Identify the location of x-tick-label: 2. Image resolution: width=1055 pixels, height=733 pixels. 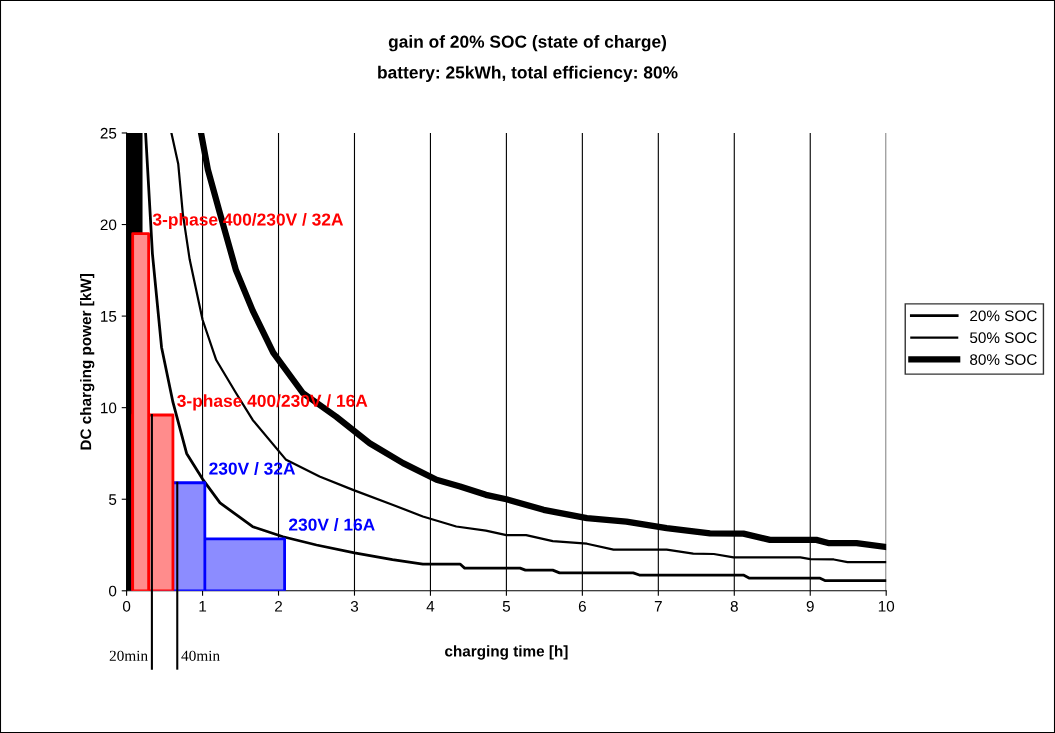
(278, 606).